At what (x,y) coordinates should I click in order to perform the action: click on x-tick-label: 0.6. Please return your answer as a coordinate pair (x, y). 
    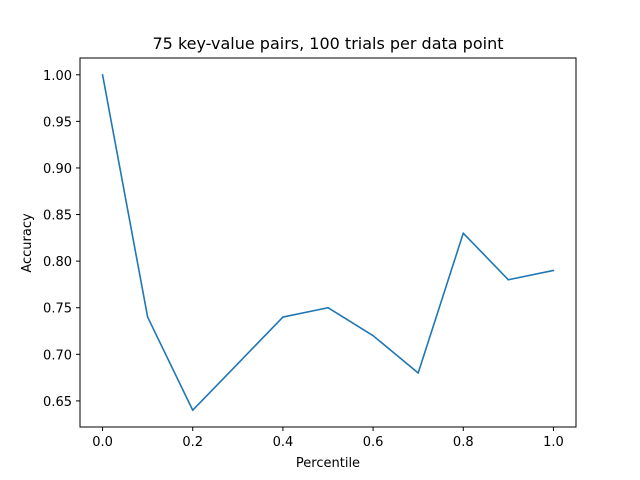
    Looking at the image, I should click on (373, 442).